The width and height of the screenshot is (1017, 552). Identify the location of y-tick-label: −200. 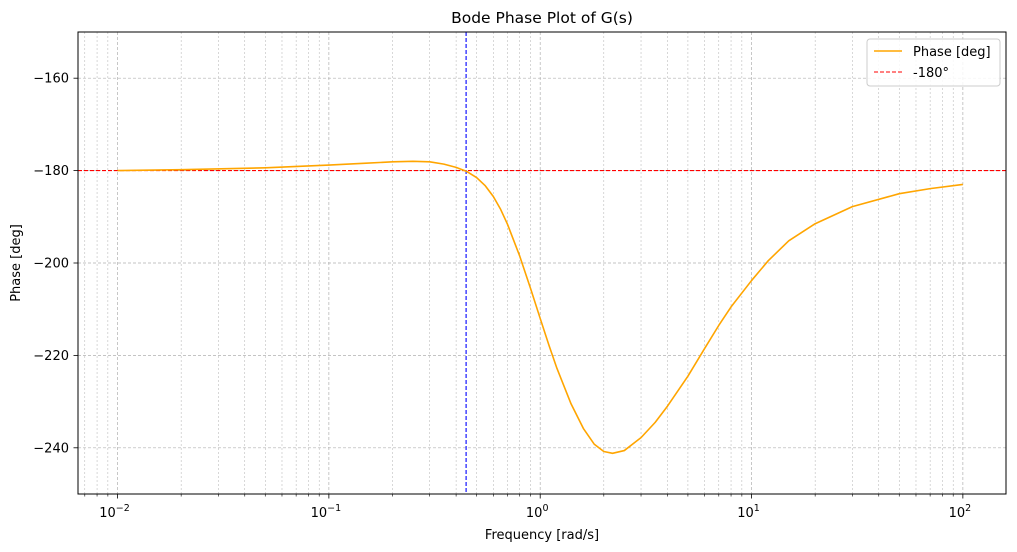
(51, 264).